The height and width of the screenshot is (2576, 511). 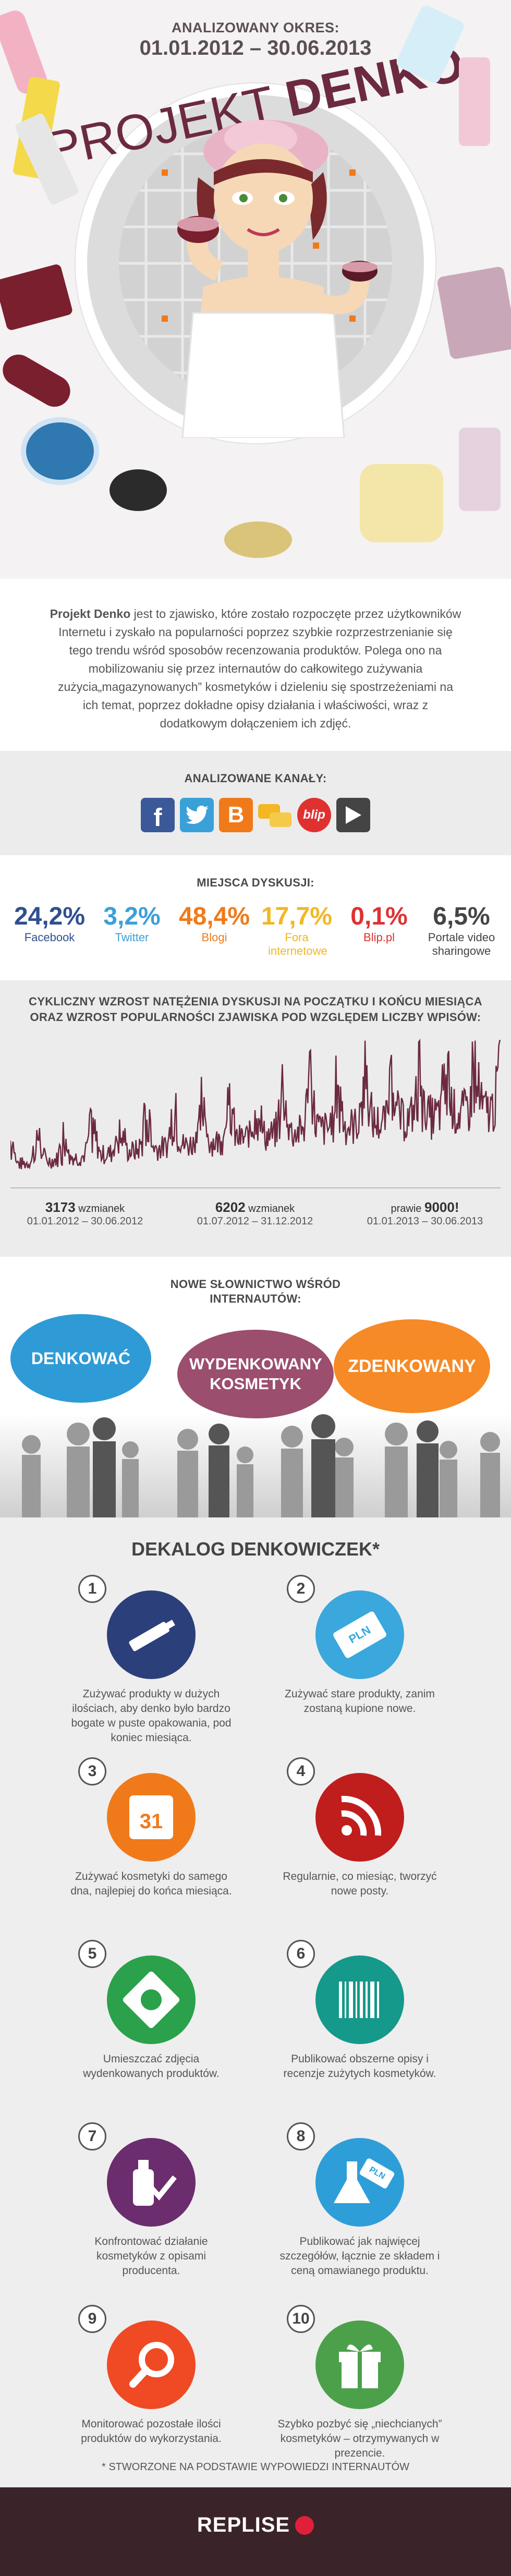 What do you see at coordinates (151, 1817) in the screenshot?
I see `calendar-day: 31` at bounding box center [151, 1817].